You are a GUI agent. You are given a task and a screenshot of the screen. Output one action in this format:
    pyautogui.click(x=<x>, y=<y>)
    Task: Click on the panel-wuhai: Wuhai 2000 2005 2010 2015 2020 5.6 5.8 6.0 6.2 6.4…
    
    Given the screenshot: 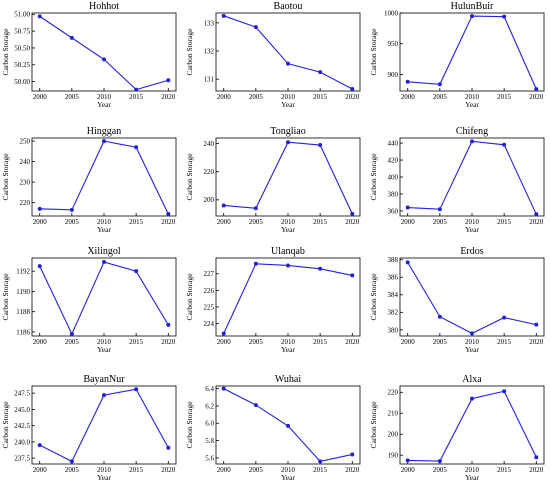 What is the action you would take?
    pyautogui.click(x=273, y=428)
    